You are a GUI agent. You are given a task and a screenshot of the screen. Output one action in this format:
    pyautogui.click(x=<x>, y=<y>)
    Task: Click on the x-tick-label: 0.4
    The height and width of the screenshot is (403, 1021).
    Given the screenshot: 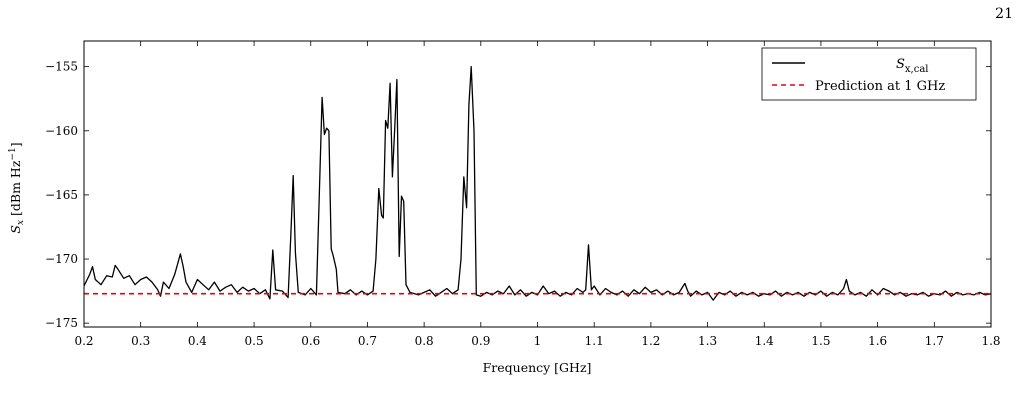 What is the action you would take?
    pyautogui.click(x=197, y=341)
    